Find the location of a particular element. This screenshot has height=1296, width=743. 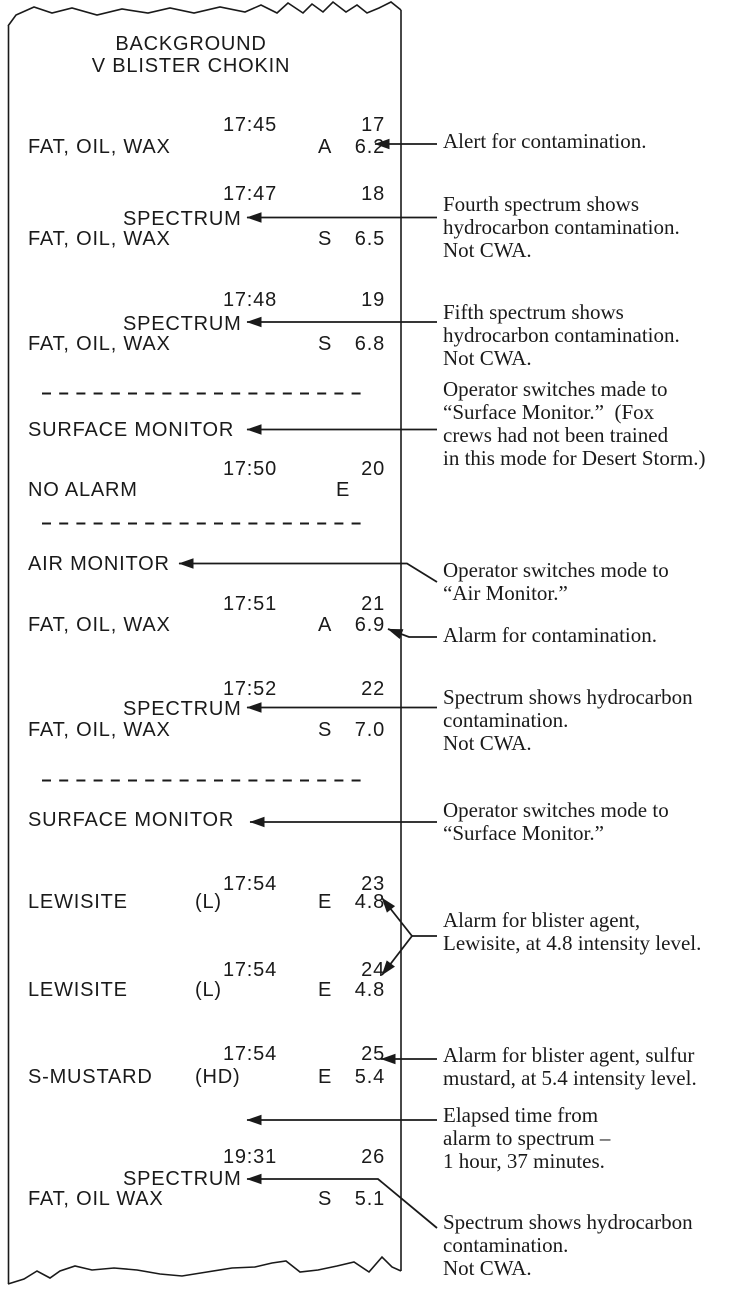

torn-edge-top is located at coordinates (204, 13).